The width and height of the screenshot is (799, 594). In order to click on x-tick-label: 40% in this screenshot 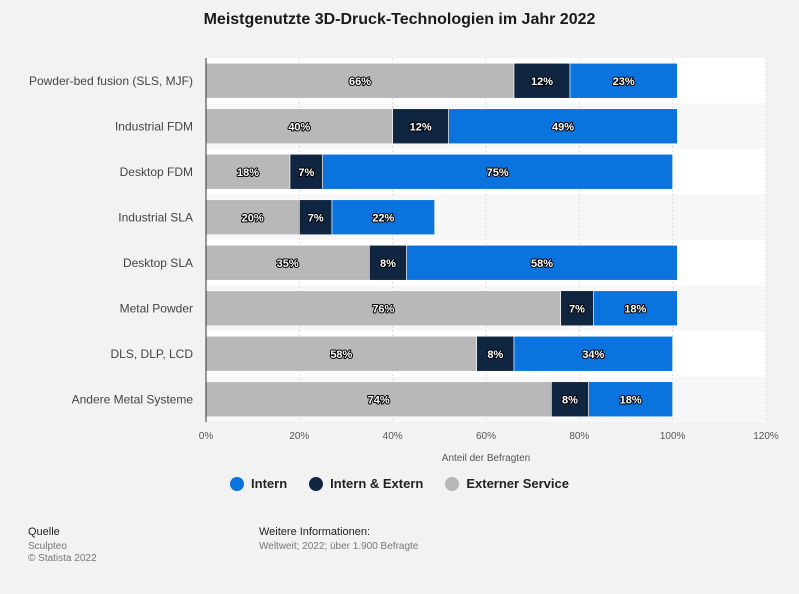, I will do `click(393, 436)`.